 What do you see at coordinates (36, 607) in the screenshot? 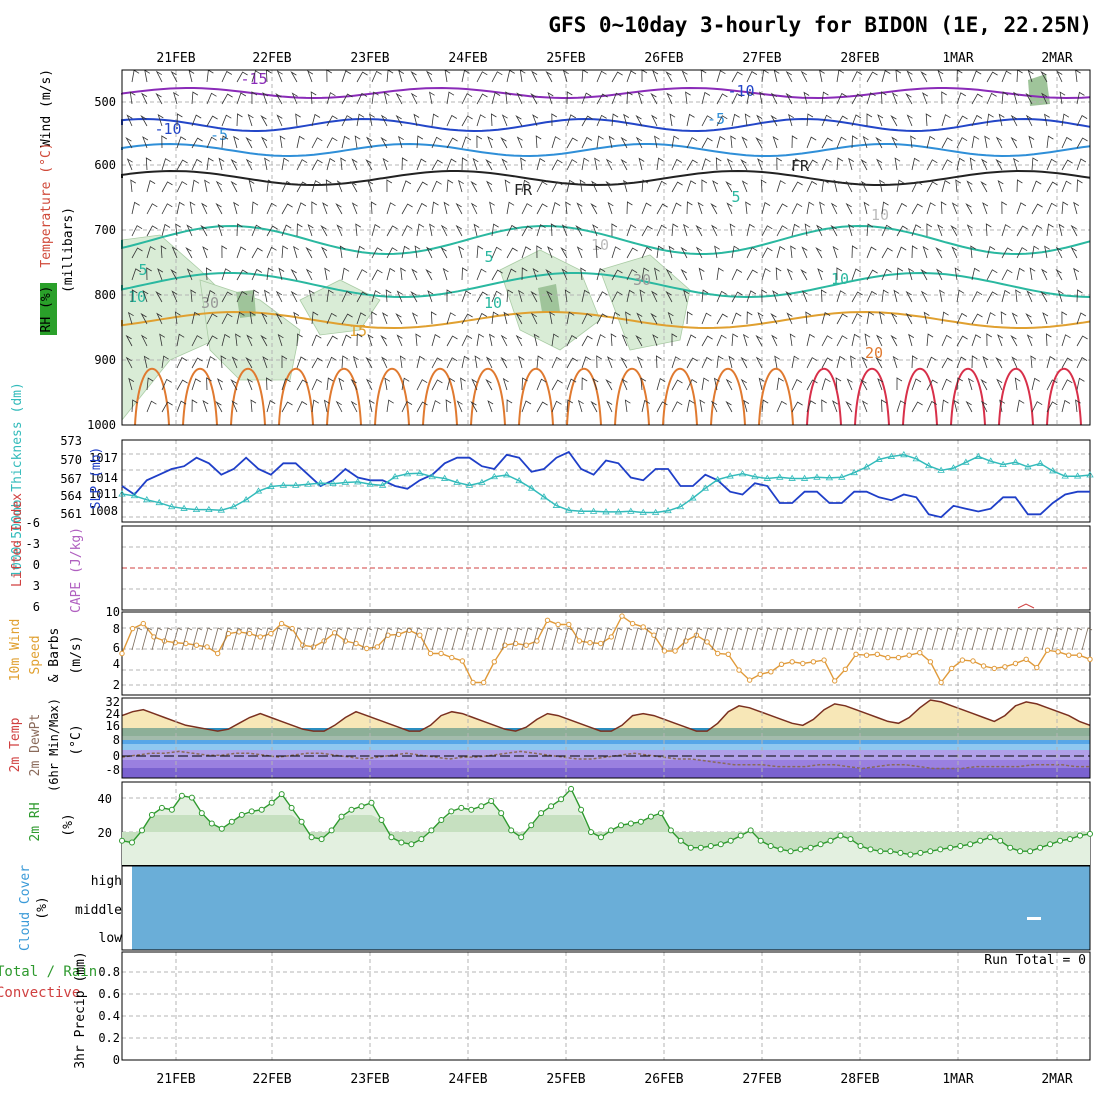
I see `lifted-tick: 6` at bounding box center [36, 607].